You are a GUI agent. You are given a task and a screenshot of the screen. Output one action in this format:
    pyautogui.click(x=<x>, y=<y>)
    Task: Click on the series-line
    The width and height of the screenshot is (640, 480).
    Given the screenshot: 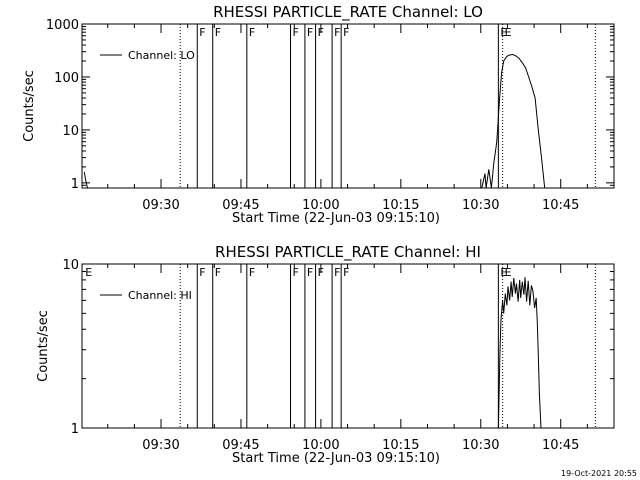 What is the action you would take?
    pyautogui.click(x=520, y=352)
    